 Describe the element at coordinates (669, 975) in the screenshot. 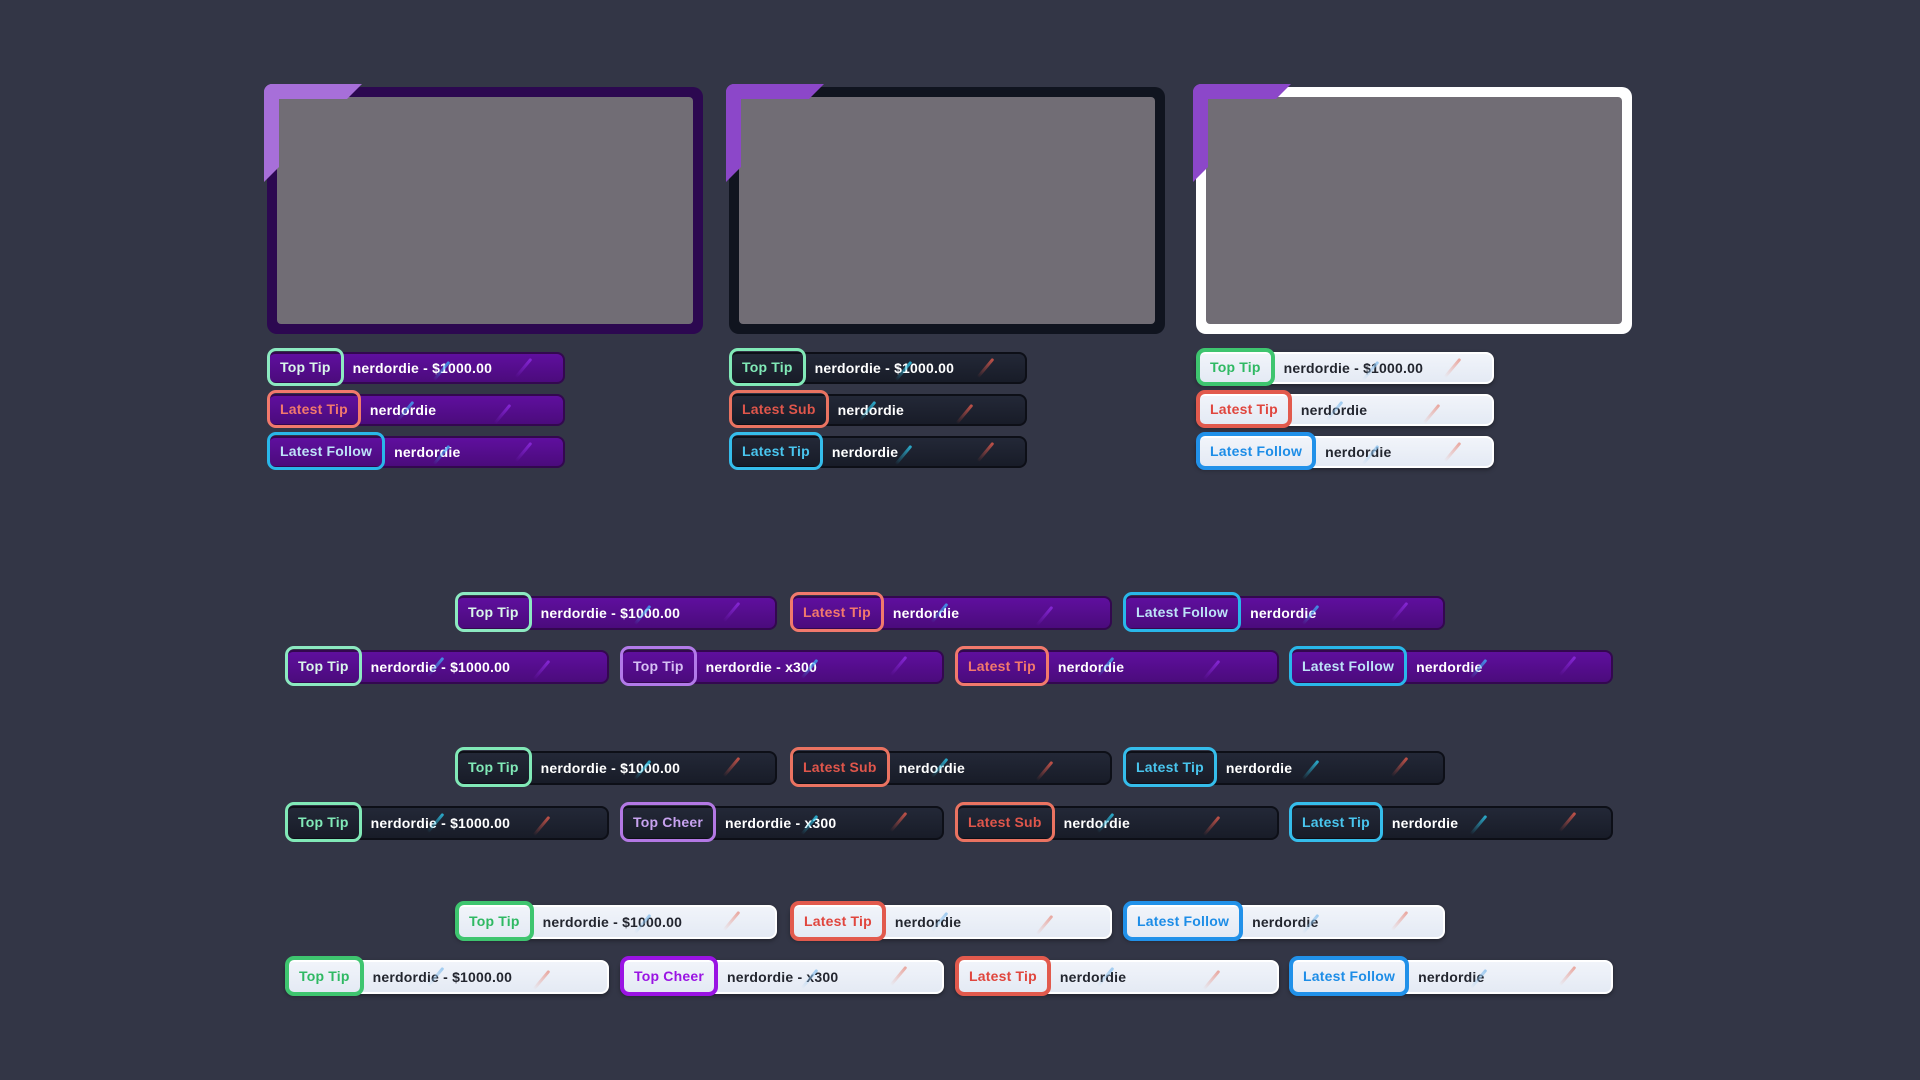

I see `badge-pill: Top Cheer` at that location.